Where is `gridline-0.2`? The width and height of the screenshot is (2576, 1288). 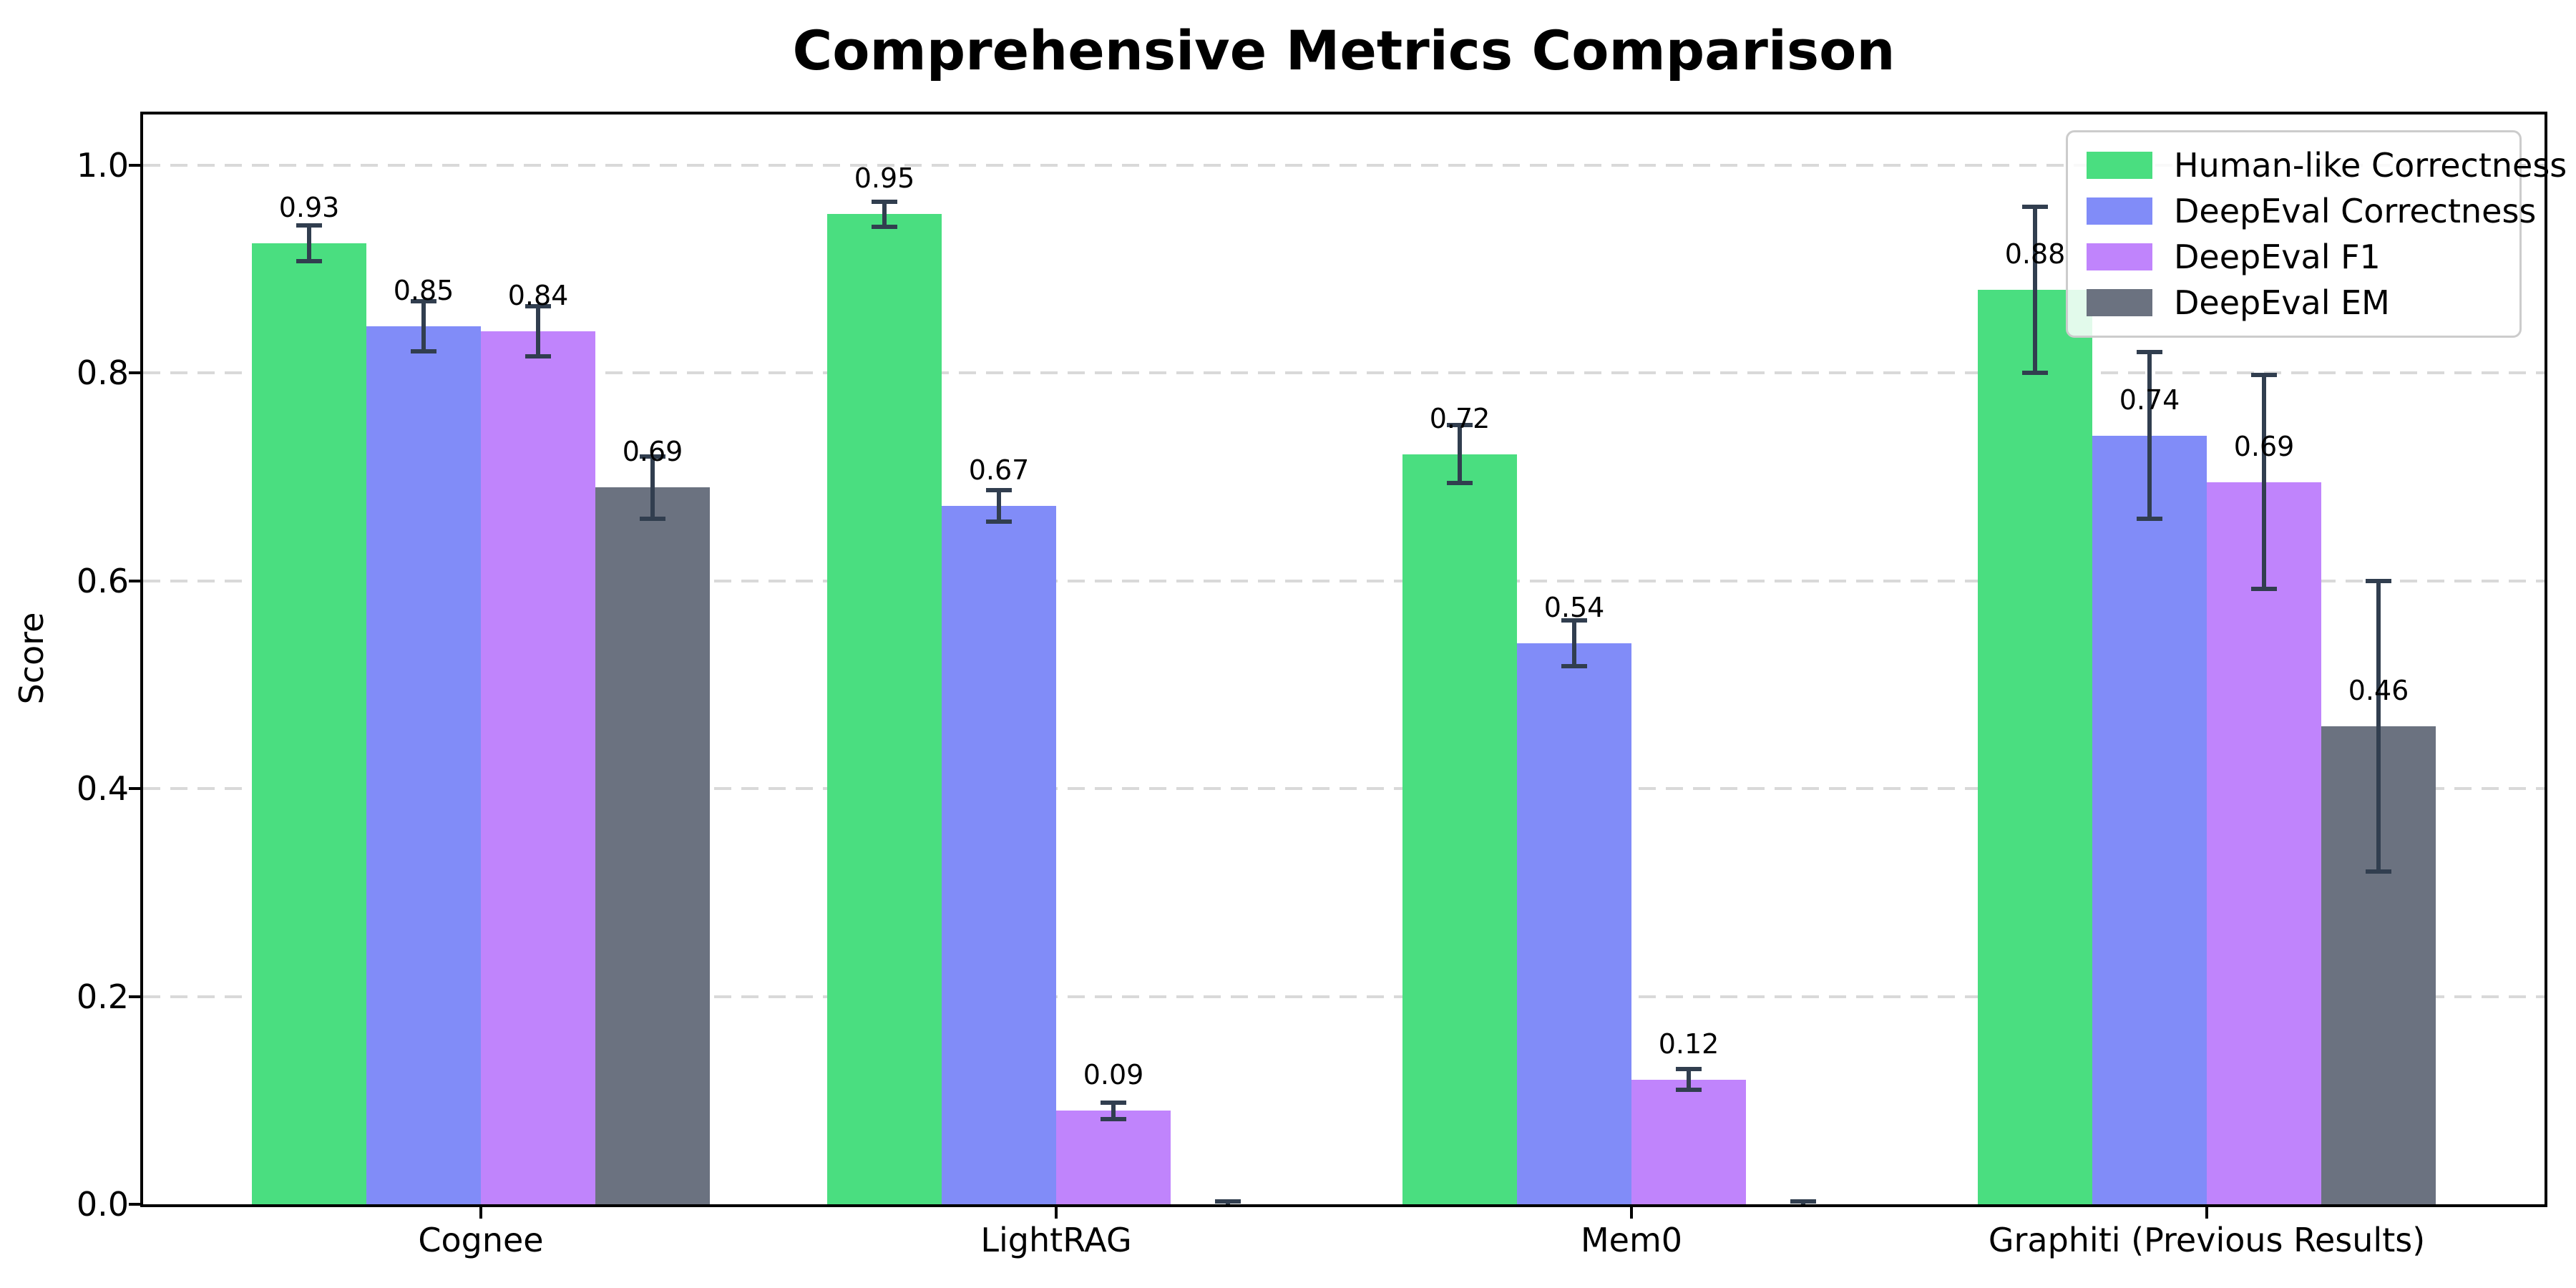 gridline-0.2 is located at coordinates (1344, 996).